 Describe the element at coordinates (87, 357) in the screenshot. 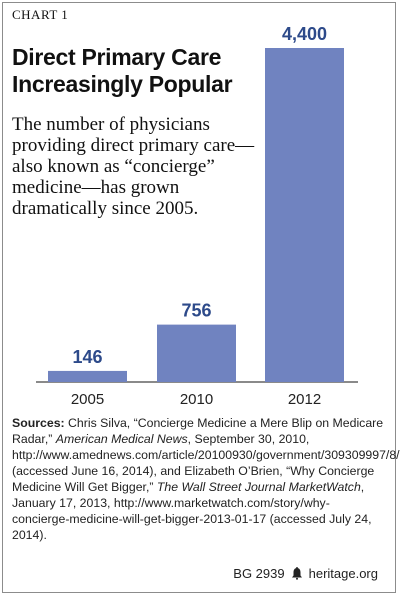

I see `data-label-2005: 146` at that location.